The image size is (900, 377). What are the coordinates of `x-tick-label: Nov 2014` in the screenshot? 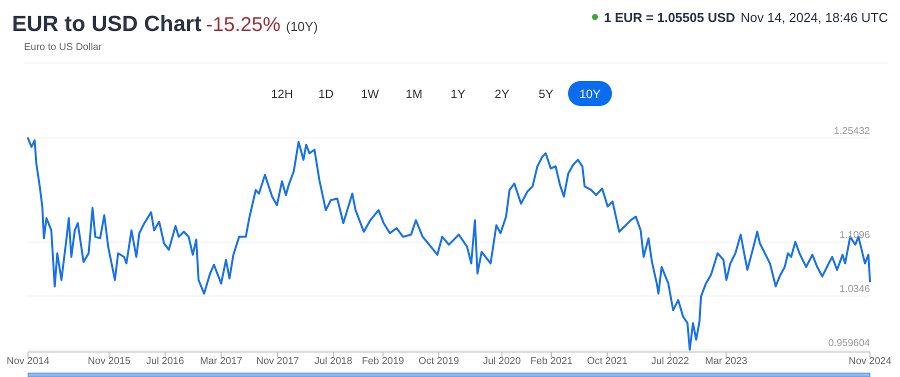 It's located at (28, 361).